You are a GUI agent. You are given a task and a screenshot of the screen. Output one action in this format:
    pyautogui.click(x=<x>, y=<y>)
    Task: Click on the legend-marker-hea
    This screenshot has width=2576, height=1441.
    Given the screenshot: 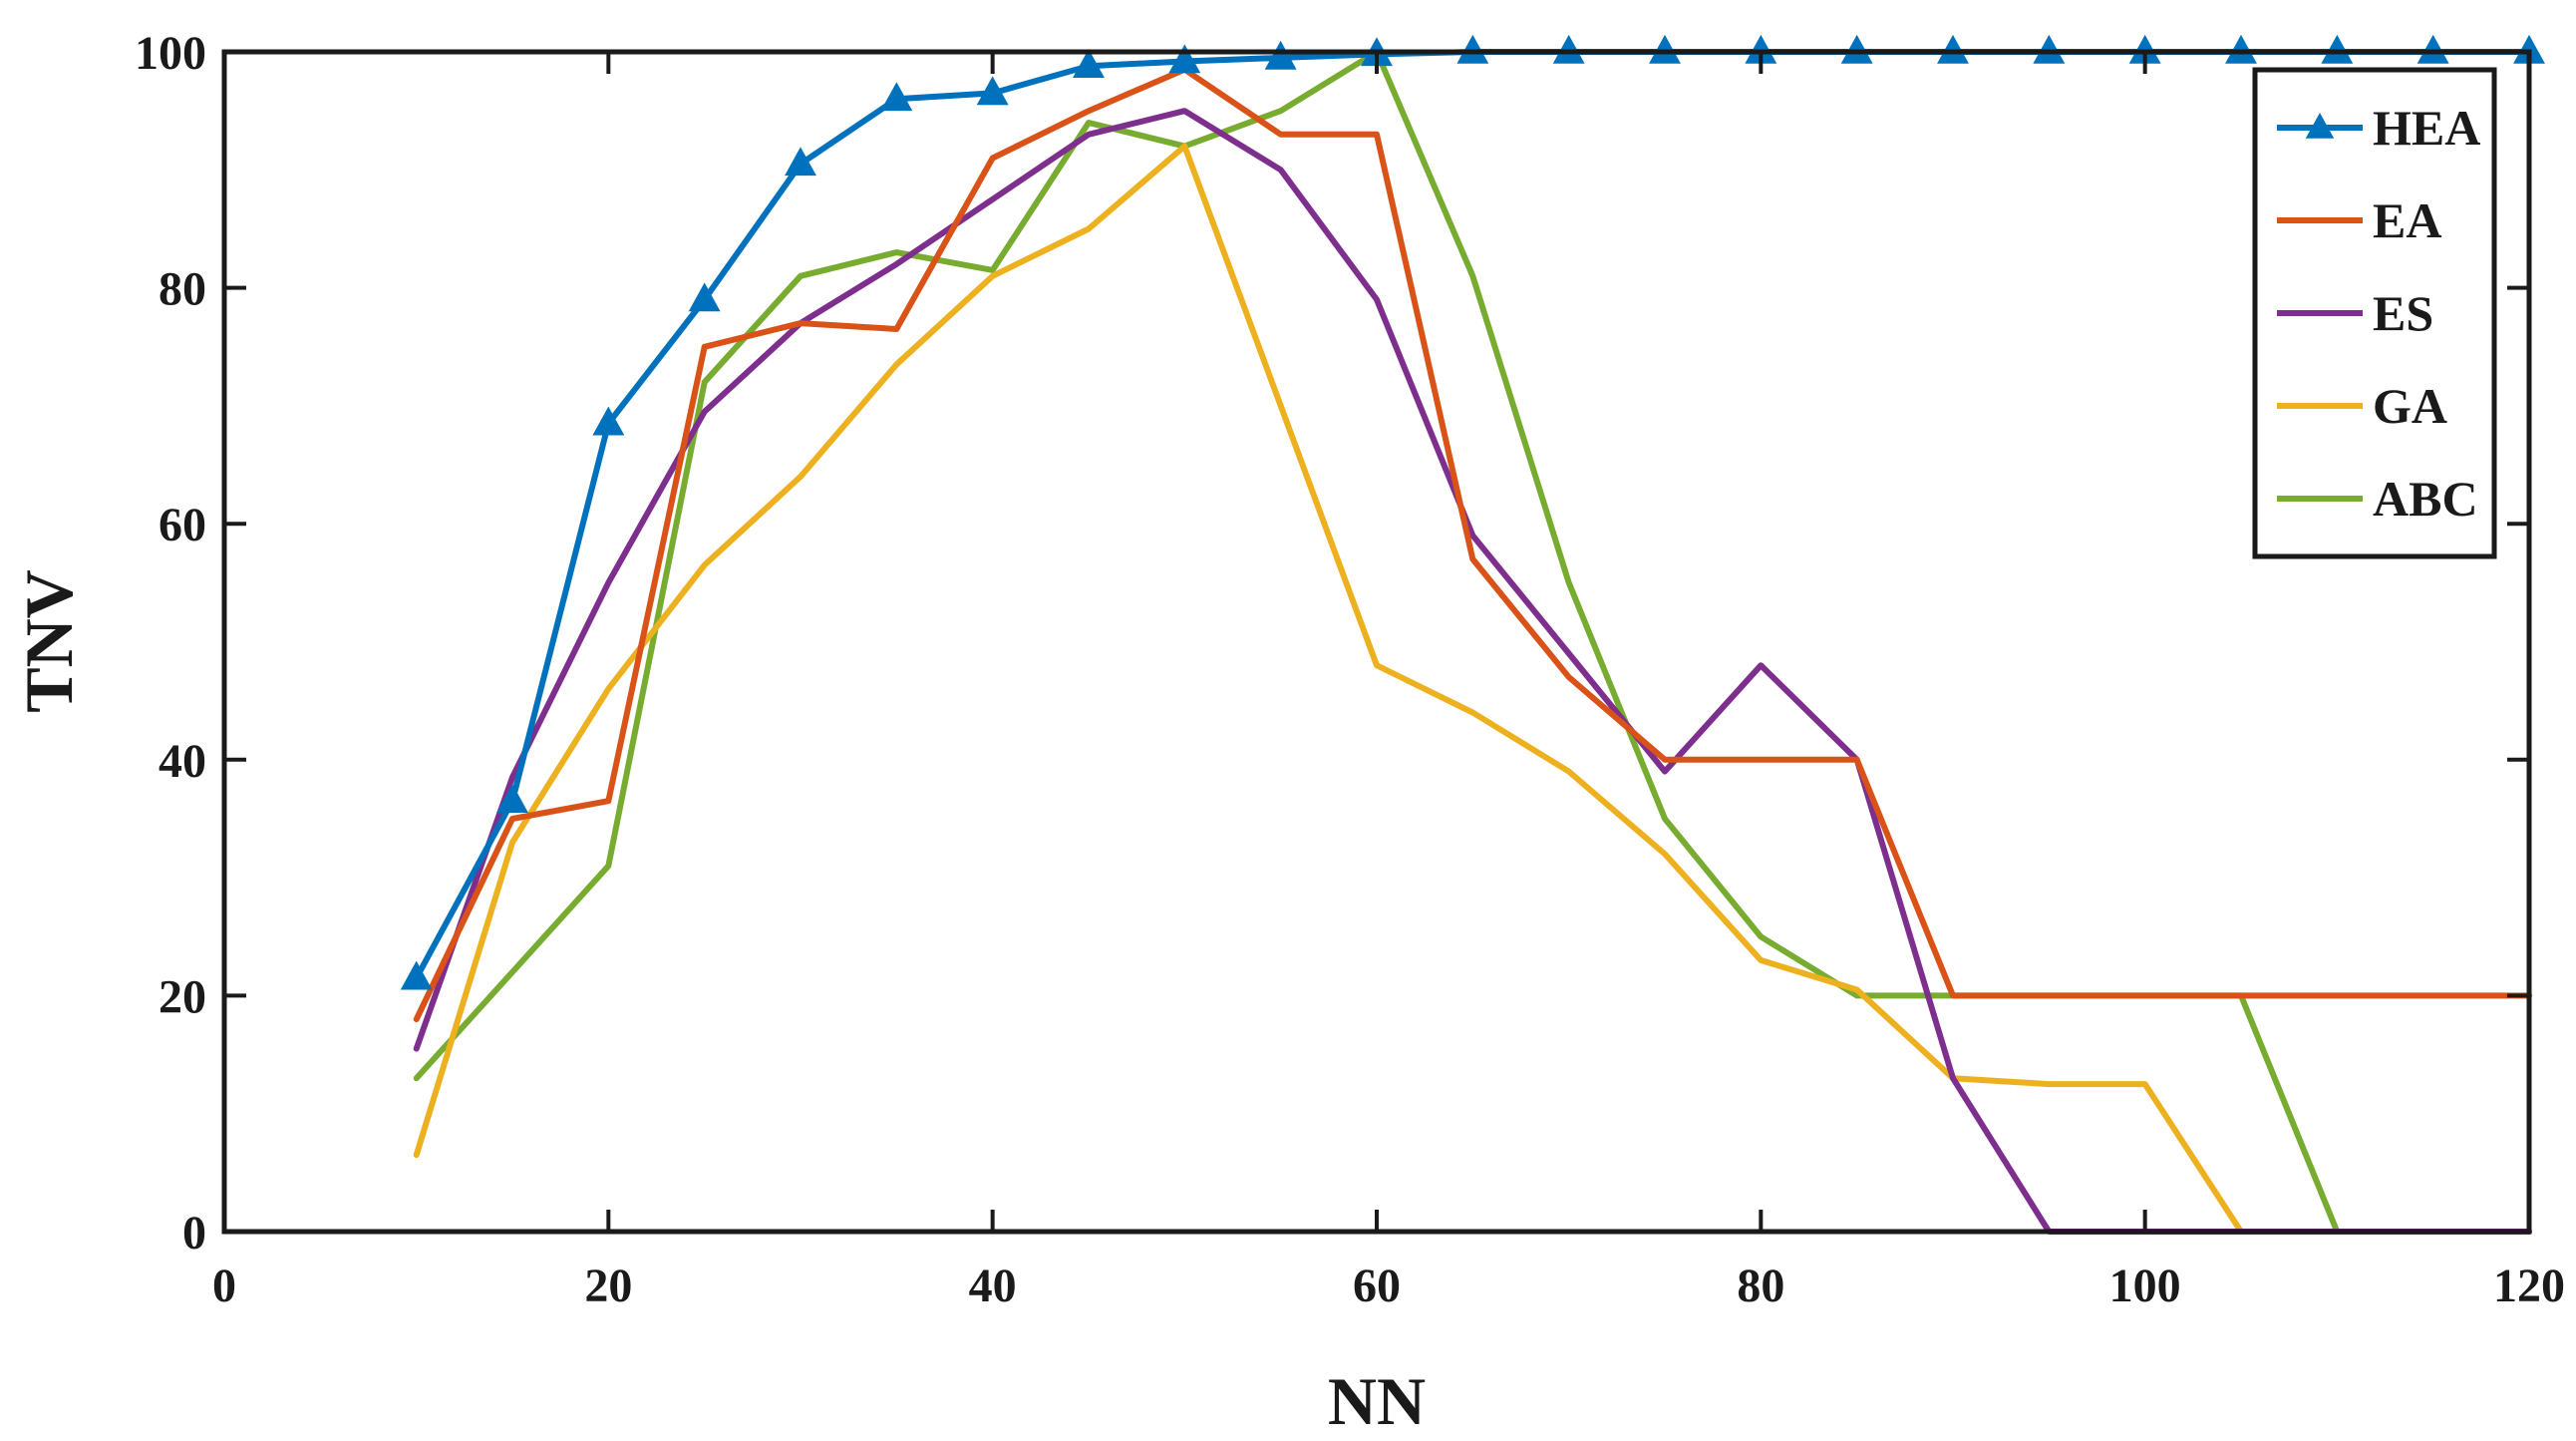 What is the action you would take?
    pyautogui.click(x=2320, y=126)
    